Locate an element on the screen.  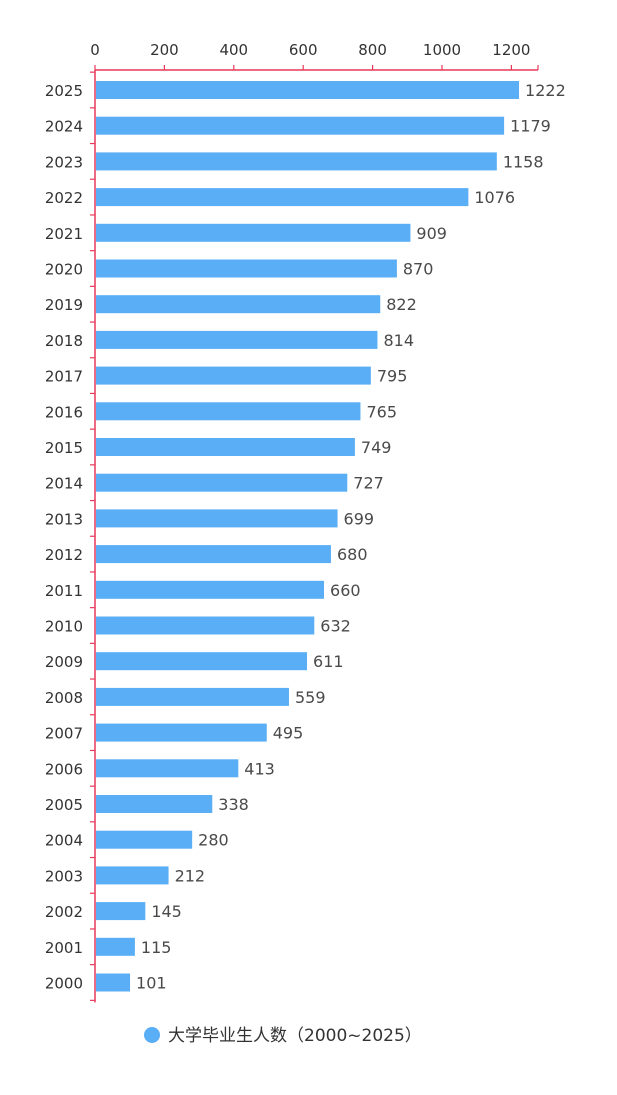
y-tick-label: 2022 is located at coordinates (64, 198).